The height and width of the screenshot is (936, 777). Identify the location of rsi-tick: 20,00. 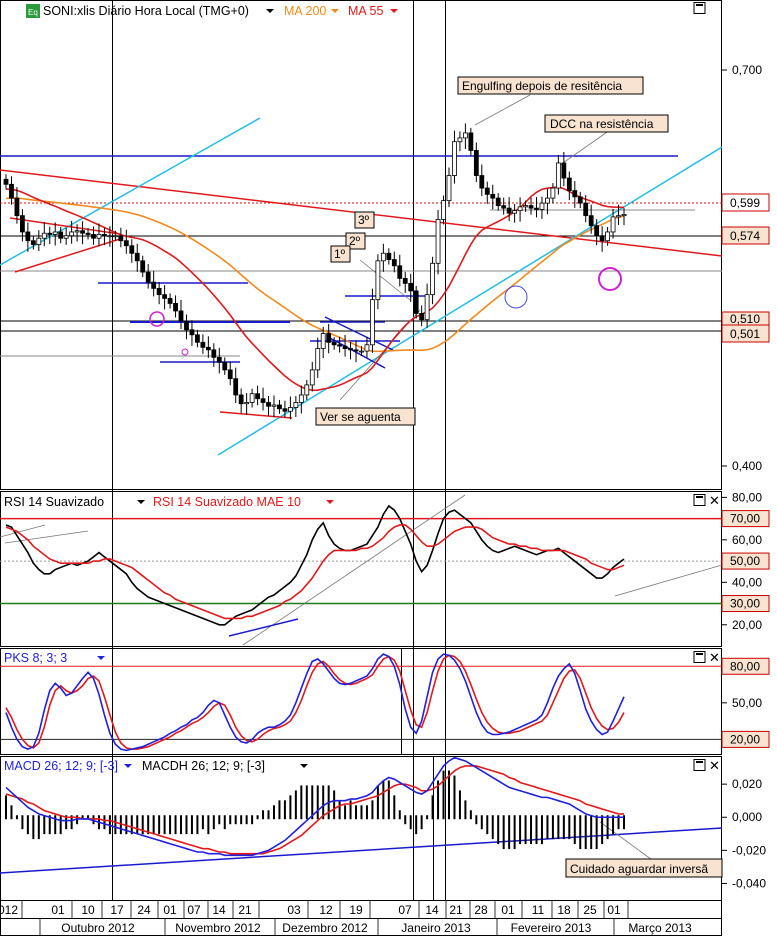
(747, 625).